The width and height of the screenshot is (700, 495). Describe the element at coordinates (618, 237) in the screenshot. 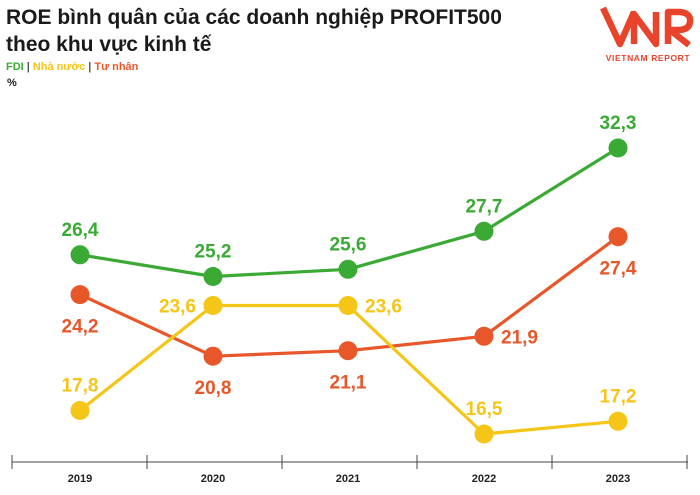

I see `data-point-2-2023` at that location.